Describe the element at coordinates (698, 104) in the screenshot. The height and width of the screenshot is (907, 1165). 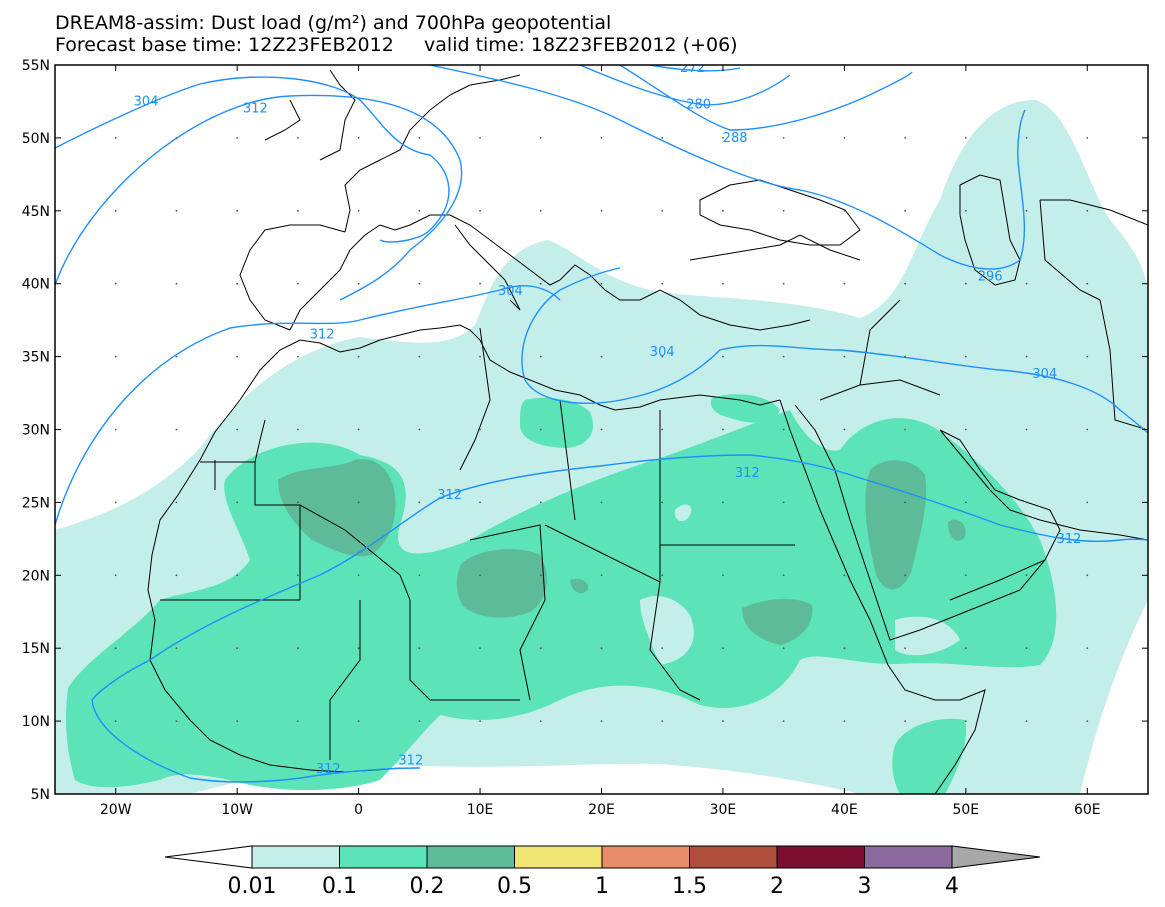
I see `contour-label: 280` at that location.